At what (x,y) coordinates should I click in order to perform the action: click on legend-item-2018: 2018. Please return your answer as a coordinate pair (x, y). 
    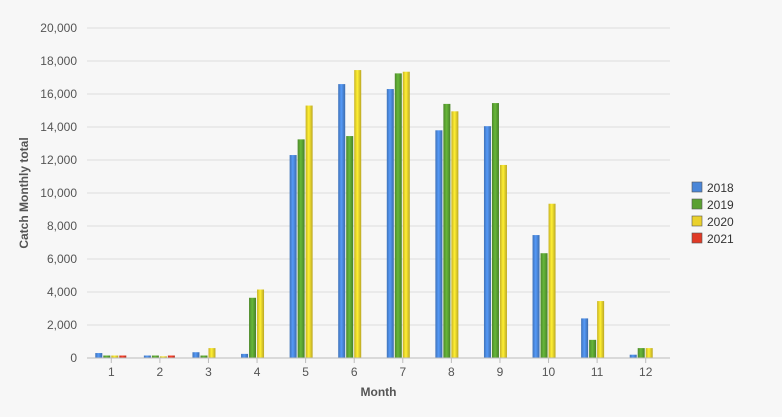
    Looking at the image, I should click on (712, 188).